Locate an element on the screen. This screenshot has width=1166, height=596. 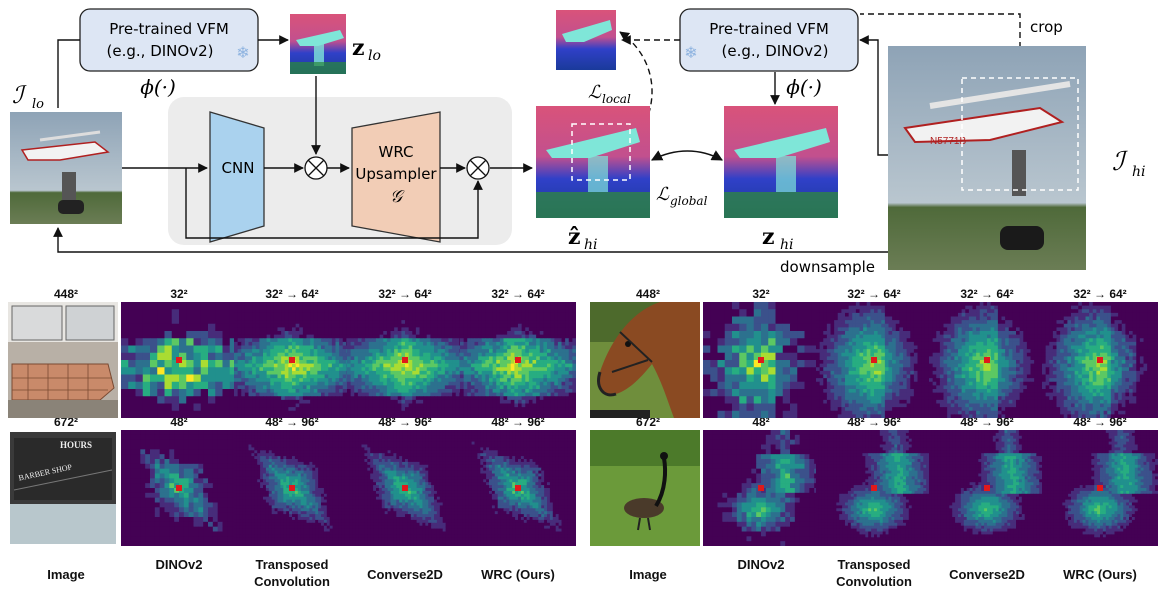
downsample-label: downsample is located at coordinates (827, 267).